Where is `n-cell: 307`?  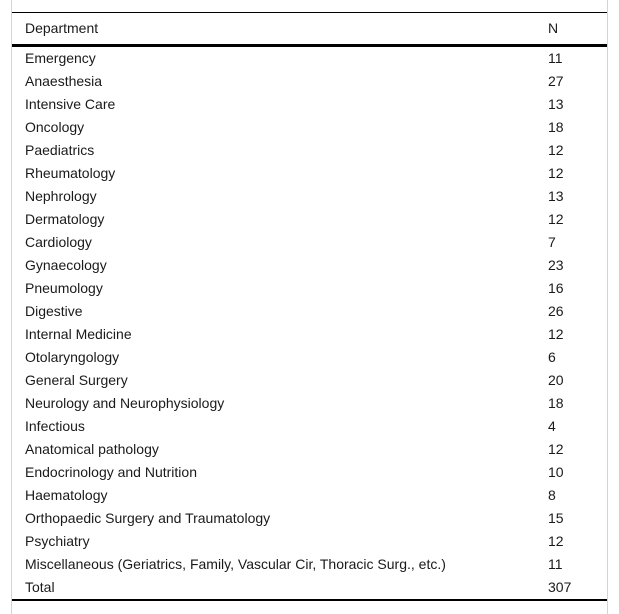 n-cell: 307 is located at coordinates (560, 587).